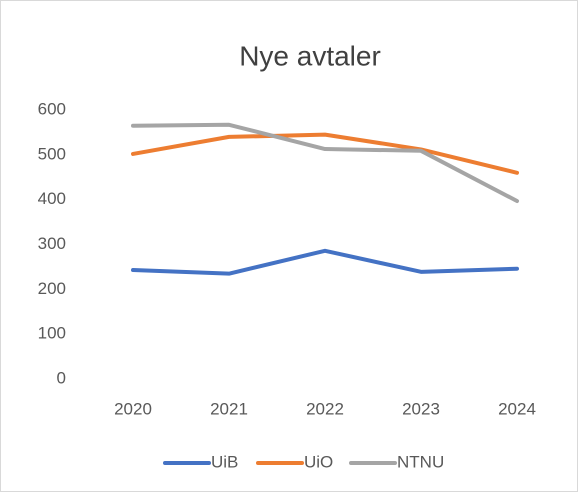  Describe the element at coordinates (52, 333) in the screenshot. I see `y-tick-label: 100` at that location.